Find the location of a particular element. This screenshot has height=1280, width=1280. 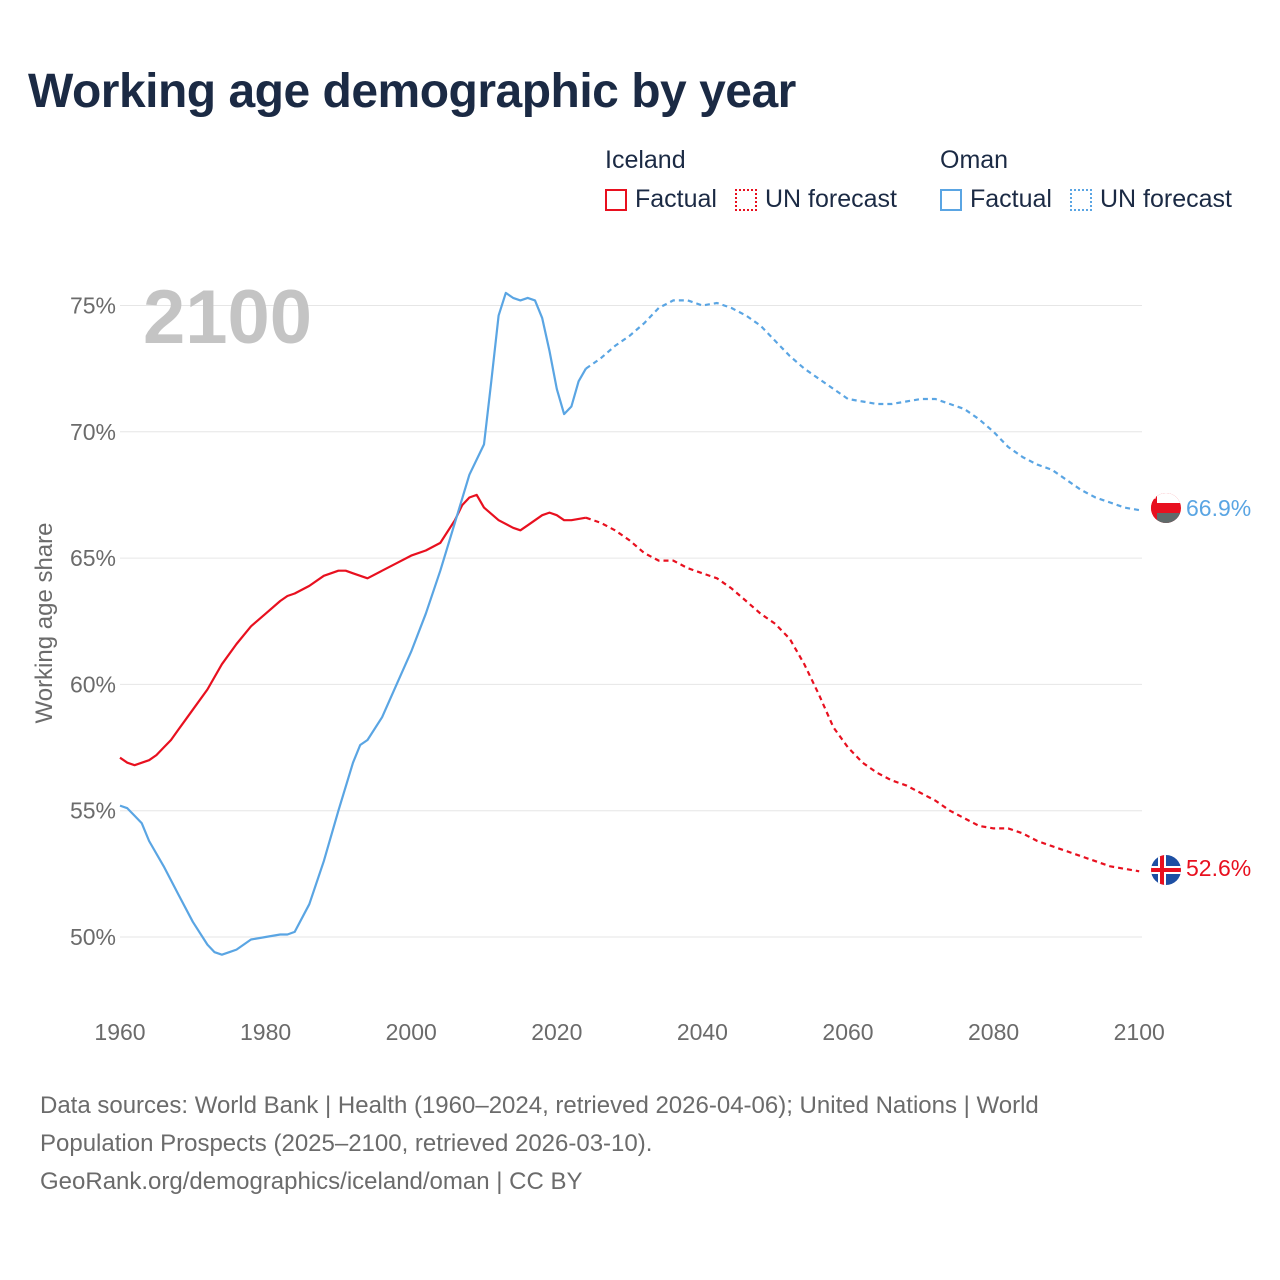

x-tick-label: 2080 is located at coordinates (993, 1032).